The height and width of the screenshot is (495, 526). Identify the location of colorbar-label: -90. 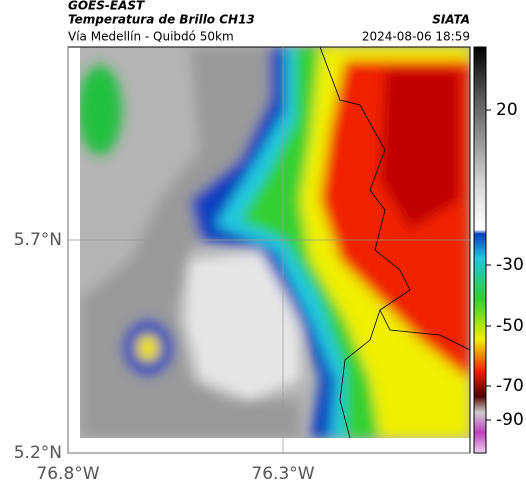
(510, 420).